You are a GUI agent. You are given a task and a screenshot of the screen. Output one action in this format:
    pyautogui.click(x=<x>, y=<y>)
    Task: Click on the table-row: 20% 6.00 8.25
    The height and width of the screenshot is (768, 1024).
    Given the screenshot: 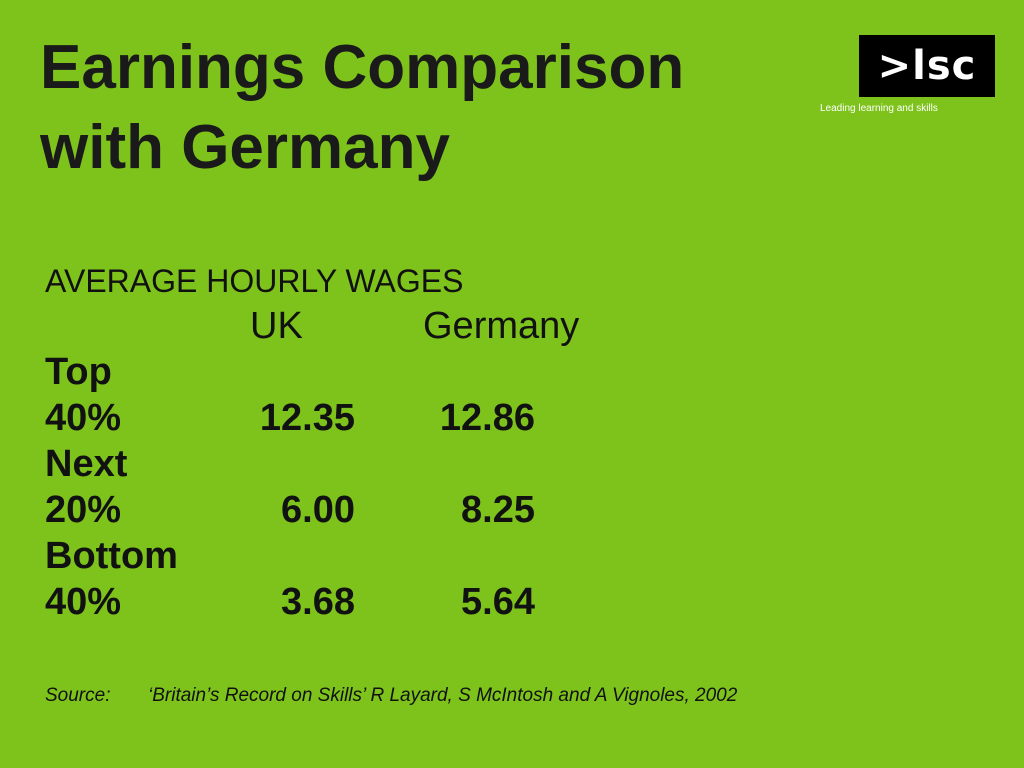 What is the action you would take?
    pyautogui.click(x=355, y=510)
    